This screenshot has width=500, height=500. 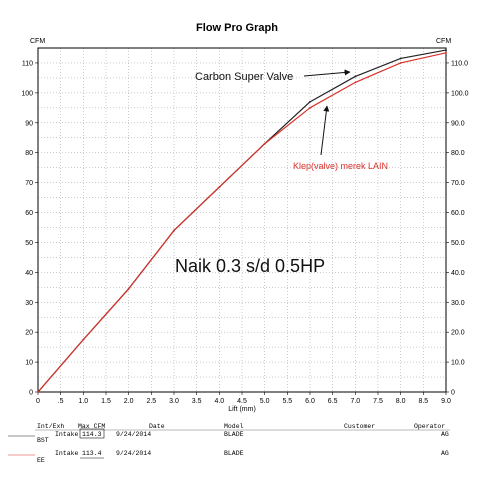 What do you see at coordinates (67, 453) in the screenshot?
I see `row2-int-exh: Intake` at bounding box center [67, 453].